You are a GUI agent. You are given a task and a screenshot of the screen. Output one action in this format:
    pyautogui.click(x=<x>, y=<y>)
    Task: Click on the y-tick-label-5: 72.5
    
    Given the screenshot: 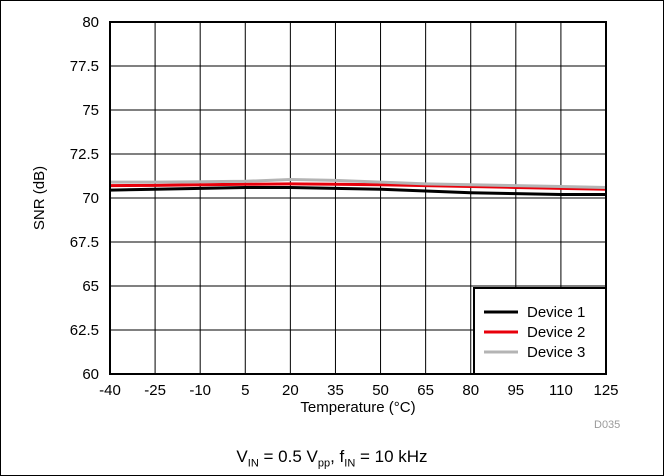 What is the action you would take?
    pyautogui.click(x=84, y=154)
    